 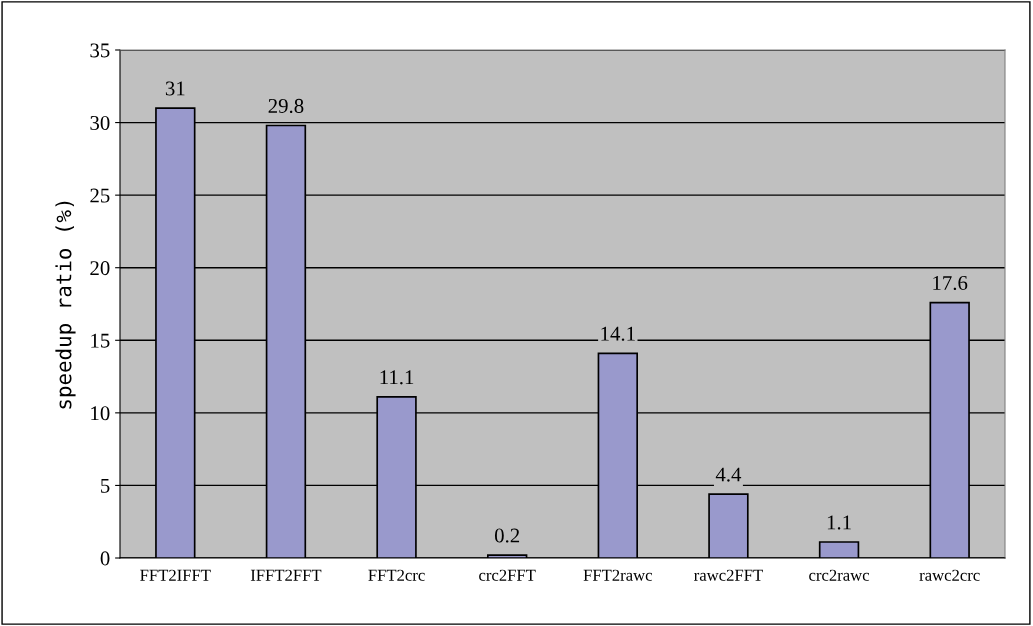 I want to click on data-label: 1.1, so click(x=839, y=522).